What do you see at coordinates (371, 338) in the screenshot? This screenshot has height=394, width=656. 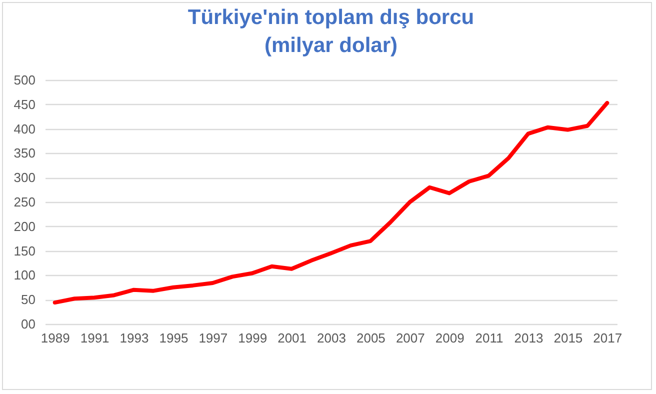 I see `x-tick-label: 2005` at bounding box center [371, 338].